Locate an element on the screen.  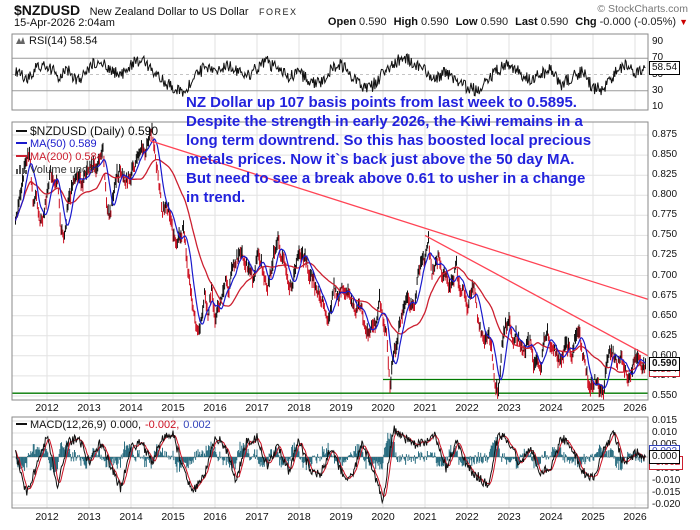
chg-label: Chg is located at coordinates (586, 22).